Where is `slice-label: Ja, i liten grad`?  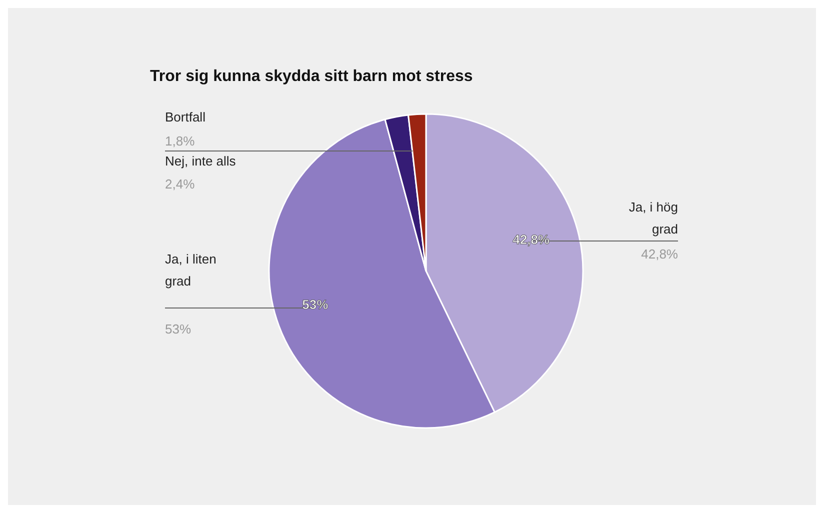
slice-label: Ja, i liten grad is located at coordinates (190, 269).